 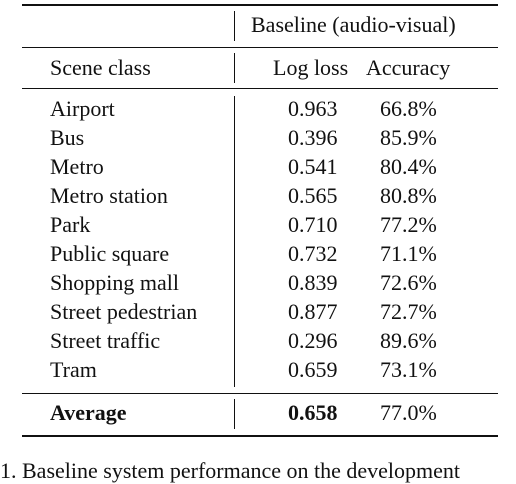 What do you see at coordinates (105, 340) in the screenshot?
I see `row-scene: Street traffic` at bounding box center [105, 340].